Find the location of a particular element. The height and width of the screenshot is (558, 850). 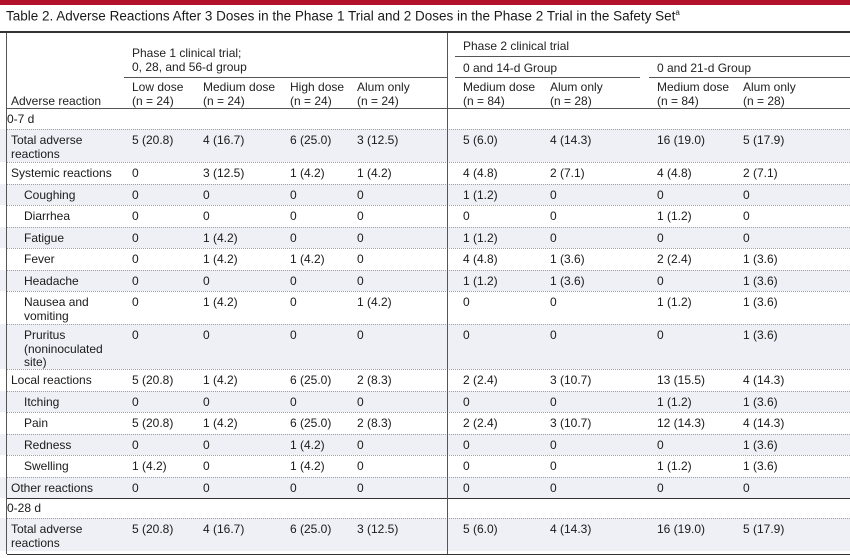

table-left-border is located at coordinates (6, 293).